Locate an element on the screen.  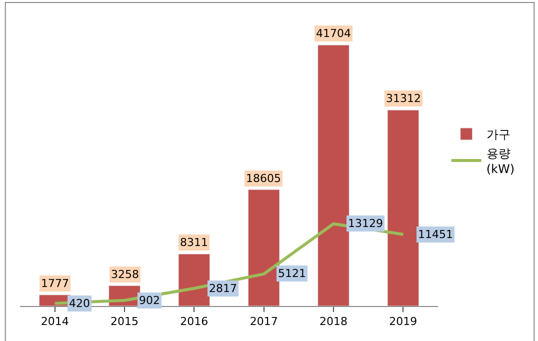
legend-label: 가구 is located at coordinates (498, 135).